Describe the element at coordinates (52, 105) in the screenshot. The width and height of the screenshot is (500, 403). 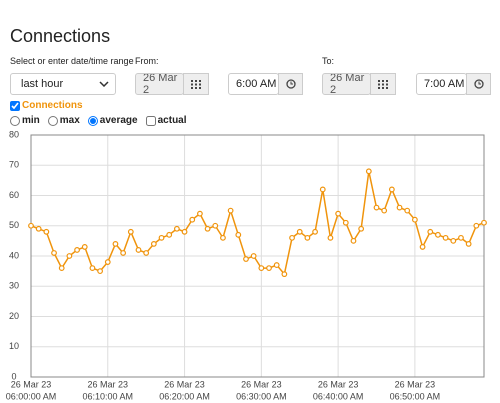
I see `toggle-label: Connections` at that location.